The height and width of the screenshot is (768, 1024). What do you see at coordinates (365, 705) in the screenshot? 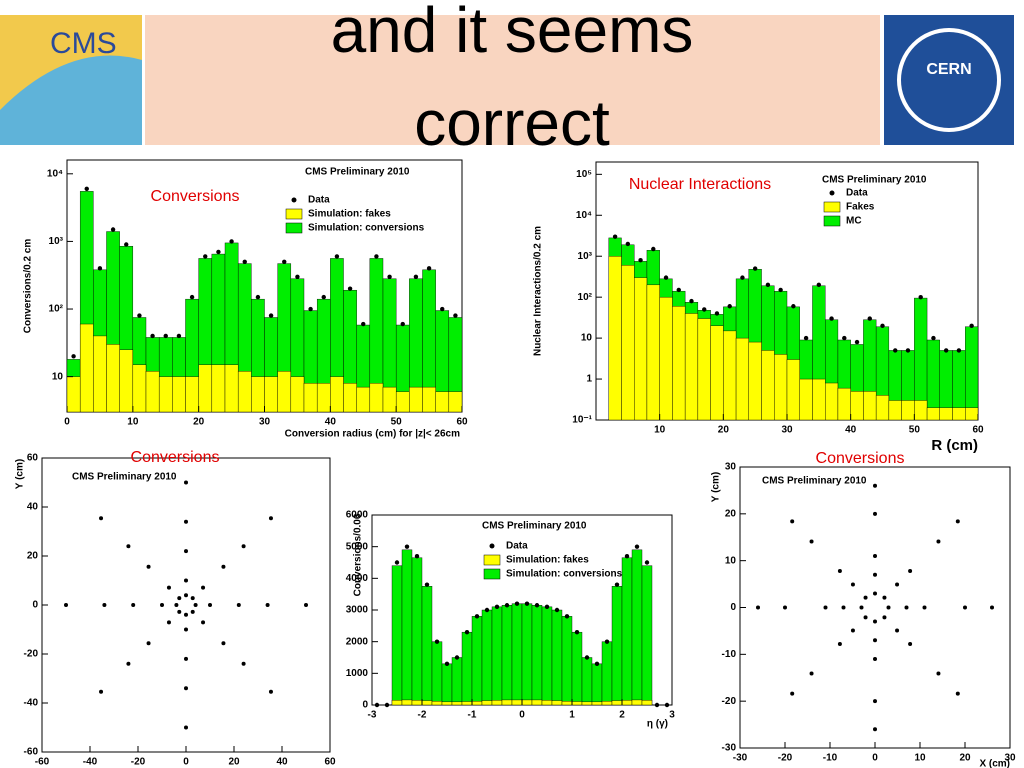
I see `y-tick-label: 0` at bounding box center [365, 705].